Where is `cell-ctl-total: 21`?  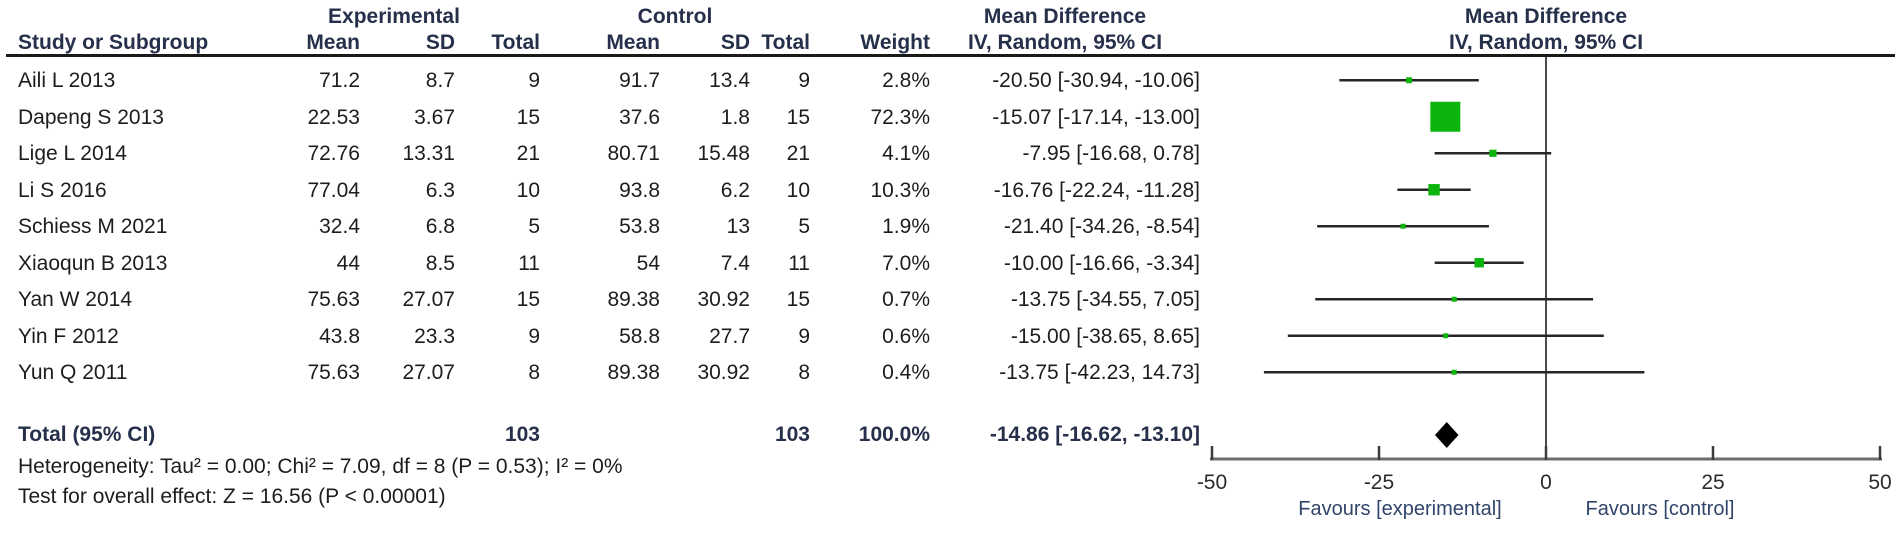
cell-ctl-total: 21 is located at coordinates (798, 153).